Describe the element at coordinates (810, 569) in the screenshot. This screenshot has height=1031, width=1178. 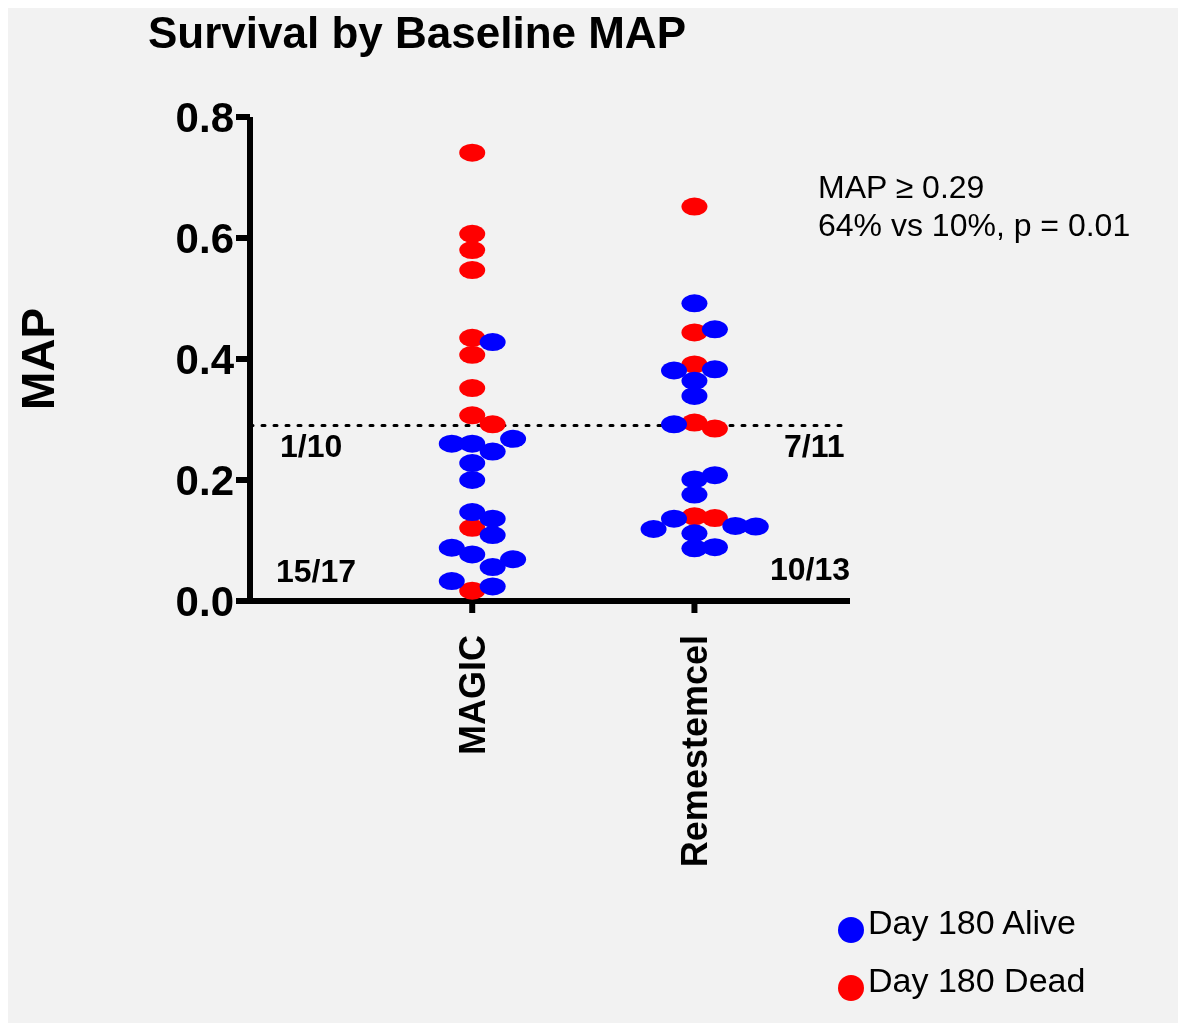
I see `annotation: 10/13` at that location.